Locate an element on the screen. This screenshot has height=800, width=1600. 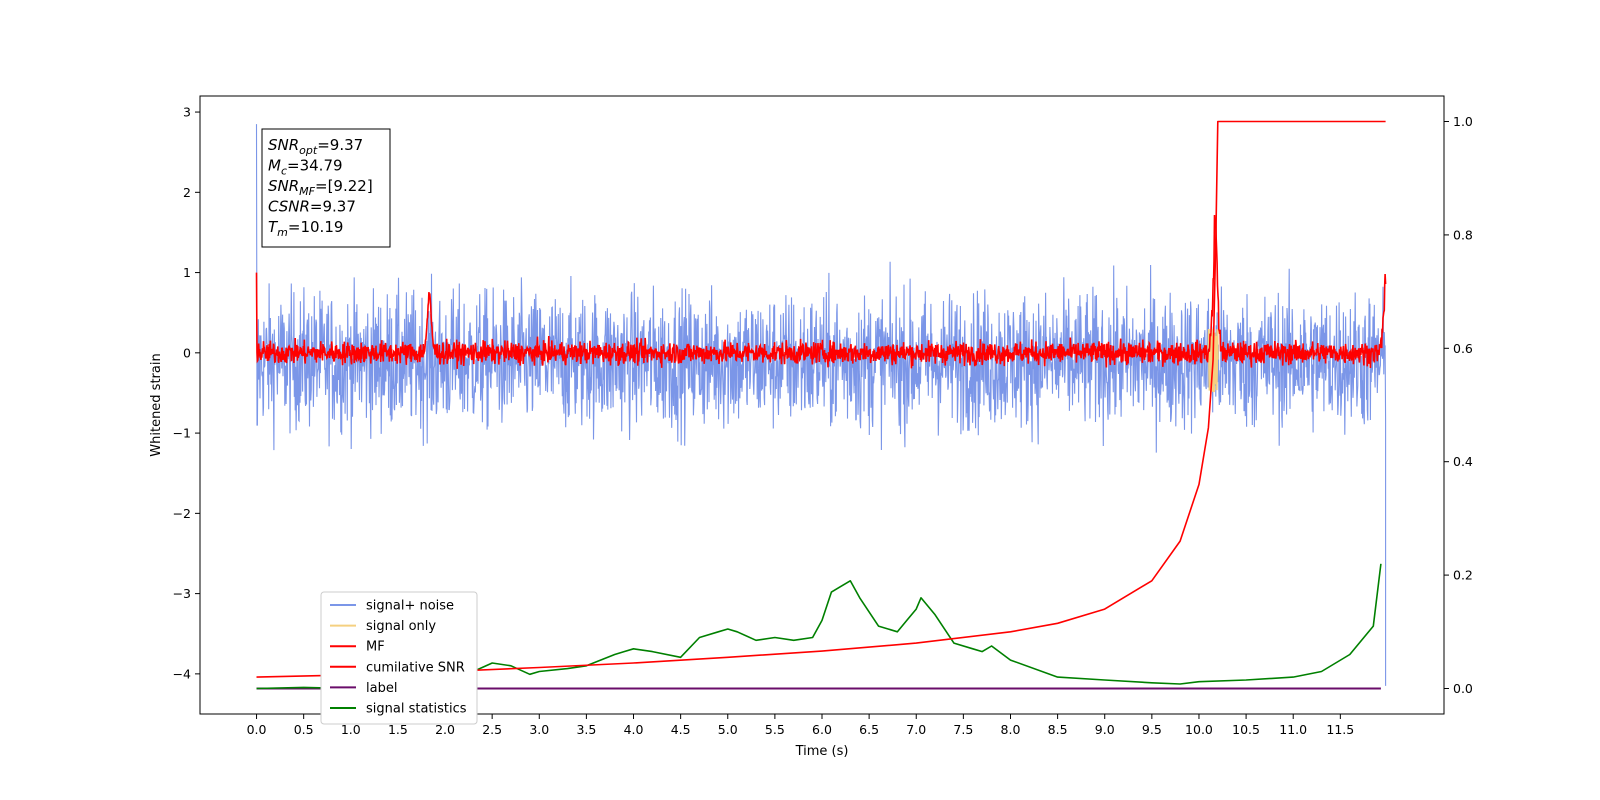
x-tick-label: 9.0 is located at coordinates (1105, 729).